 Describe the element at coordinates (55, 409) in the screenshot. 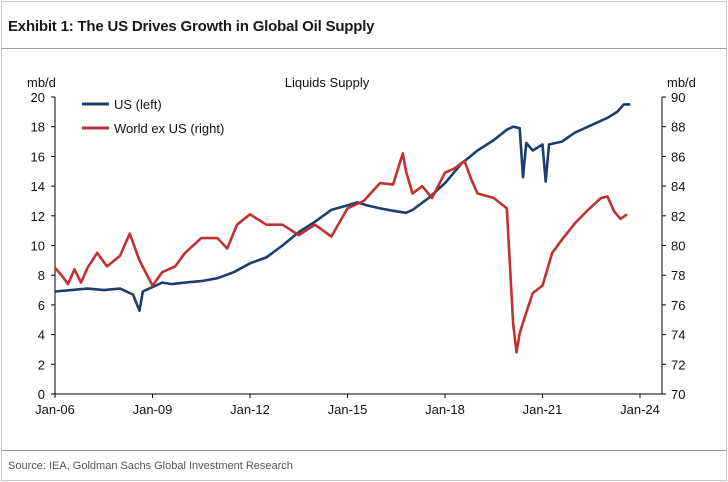

I see `x-tick-label: Jan-06` at that location.